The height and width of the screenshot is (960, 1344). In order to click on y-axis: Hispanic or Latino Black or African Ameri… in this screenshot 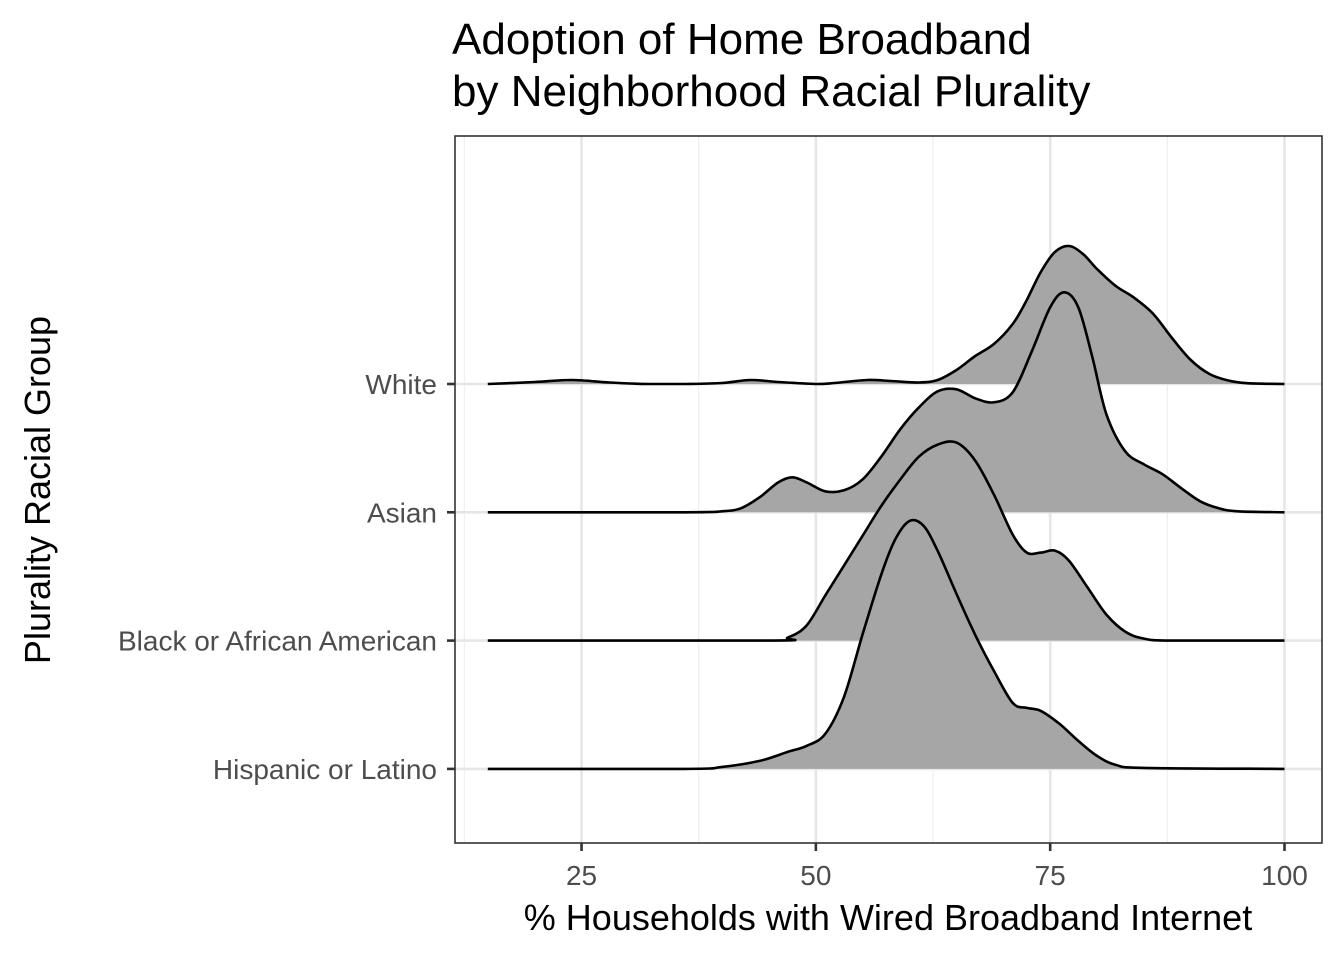, I will do `click(286, 577)`.